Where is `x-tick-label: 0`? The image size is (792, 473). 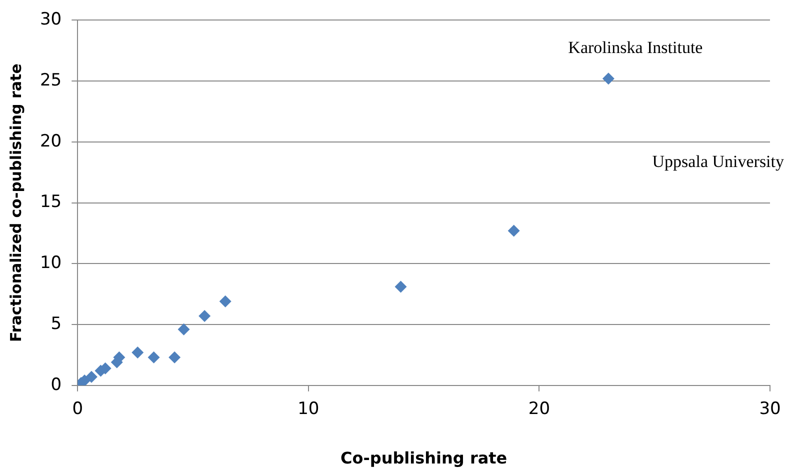 x-tick-label: 0 is located at coordinates (78, 409).